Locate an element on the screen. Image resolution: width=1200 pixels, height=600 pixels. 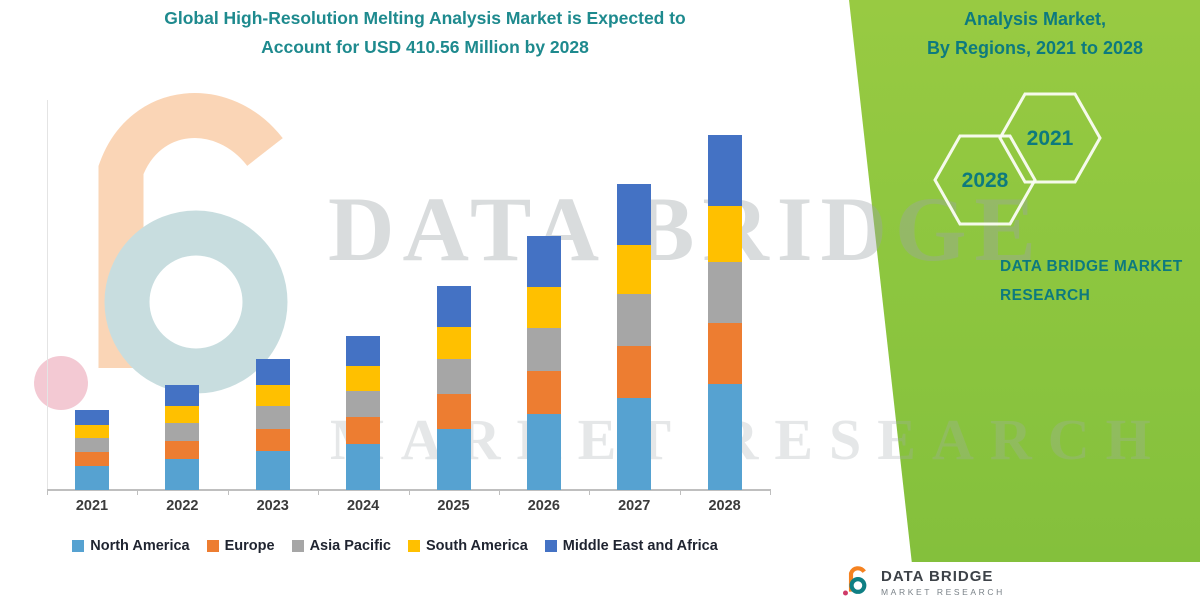
stacked-bar-2022 is located at coordinates (182, 437).